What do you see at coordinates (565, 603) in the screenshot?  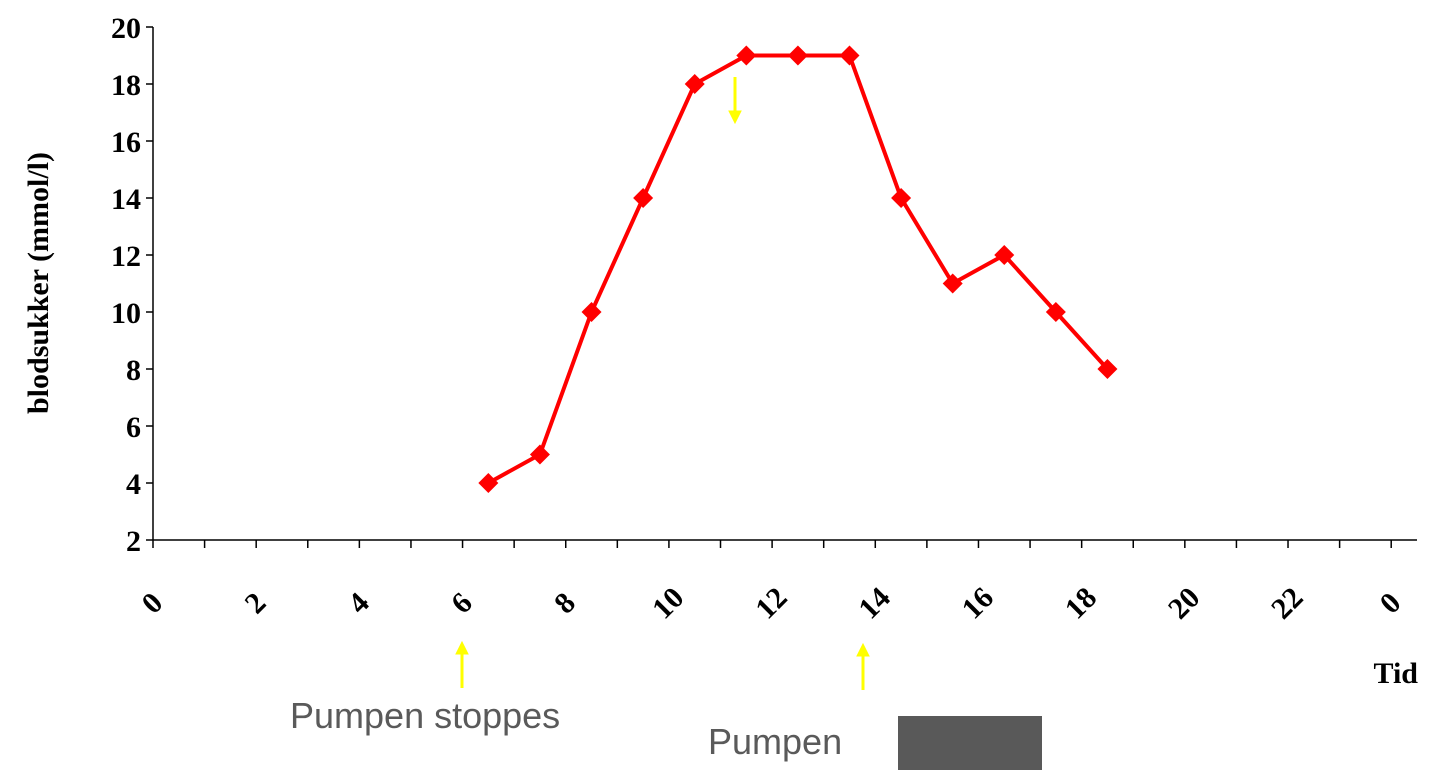 I see `x-tick-label: 8` at bounding box center [565, 603].